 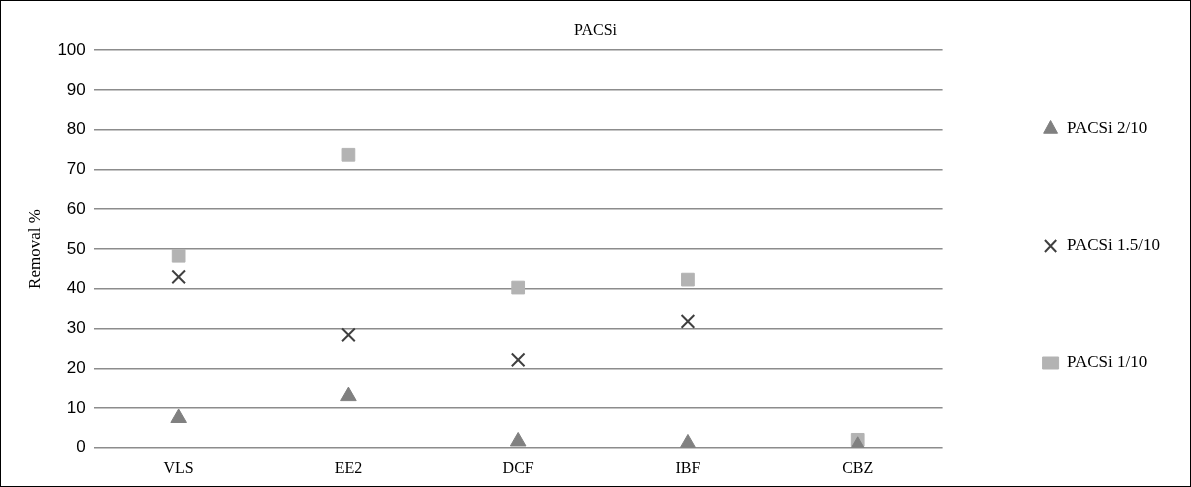 I want to click on y-tick-label: 0, so click(x=81, y=447).